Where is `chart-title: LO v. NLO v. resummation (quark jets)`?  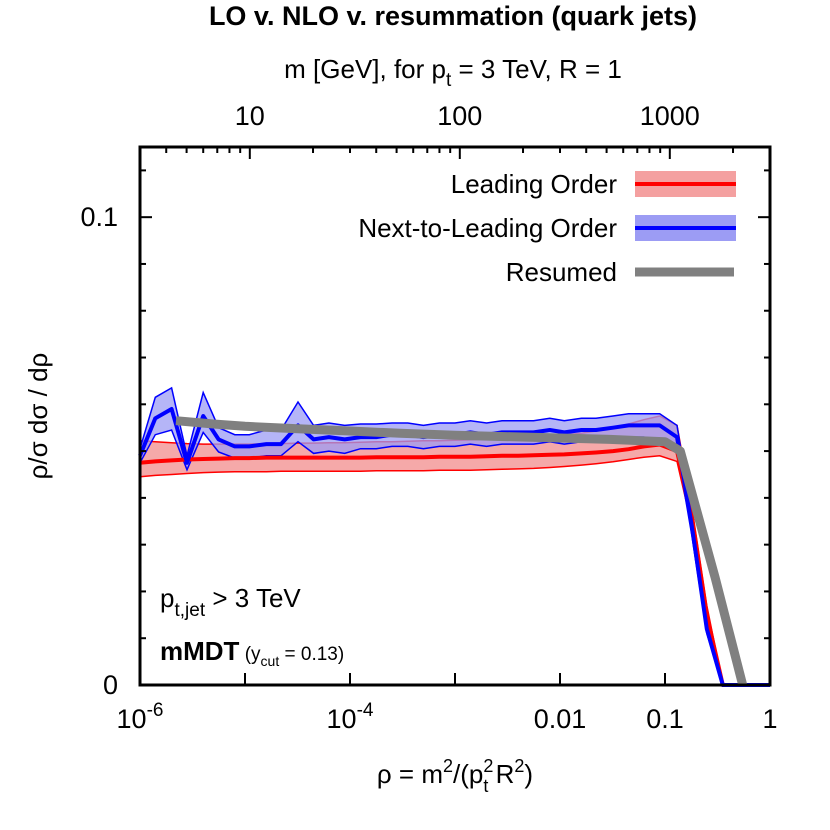
chart-title: LO v. NLO v. resummation (quark jets) is located at coordinates (453, 16).